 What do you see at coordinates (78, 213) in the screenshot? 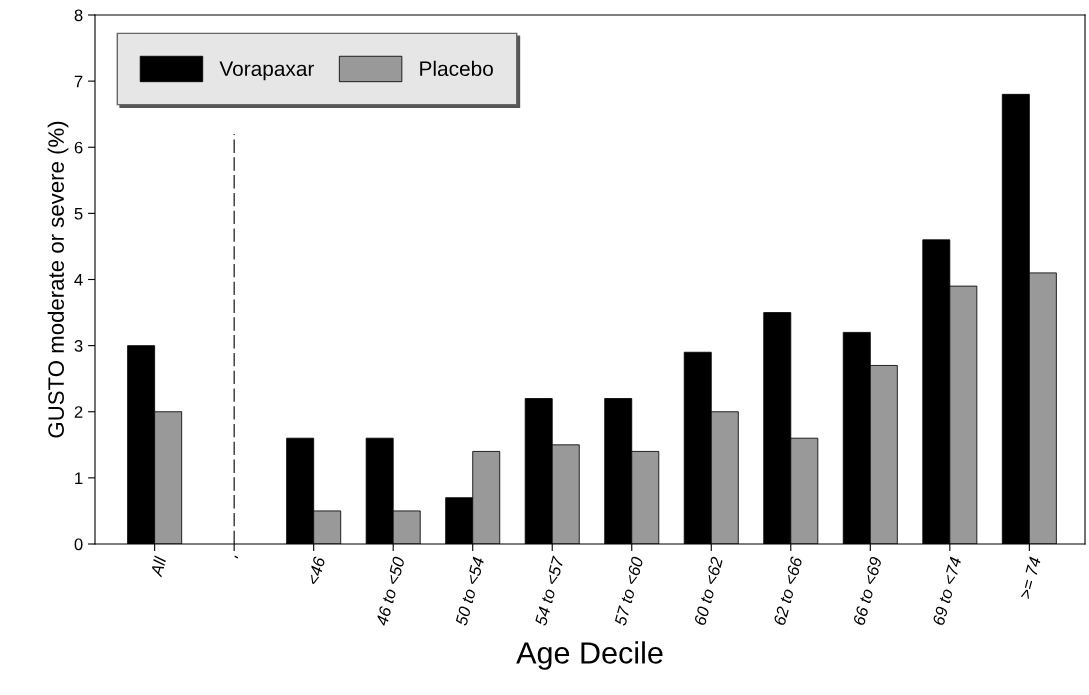
I see `y-tick-label: 5` at bounding box center [78, 213].